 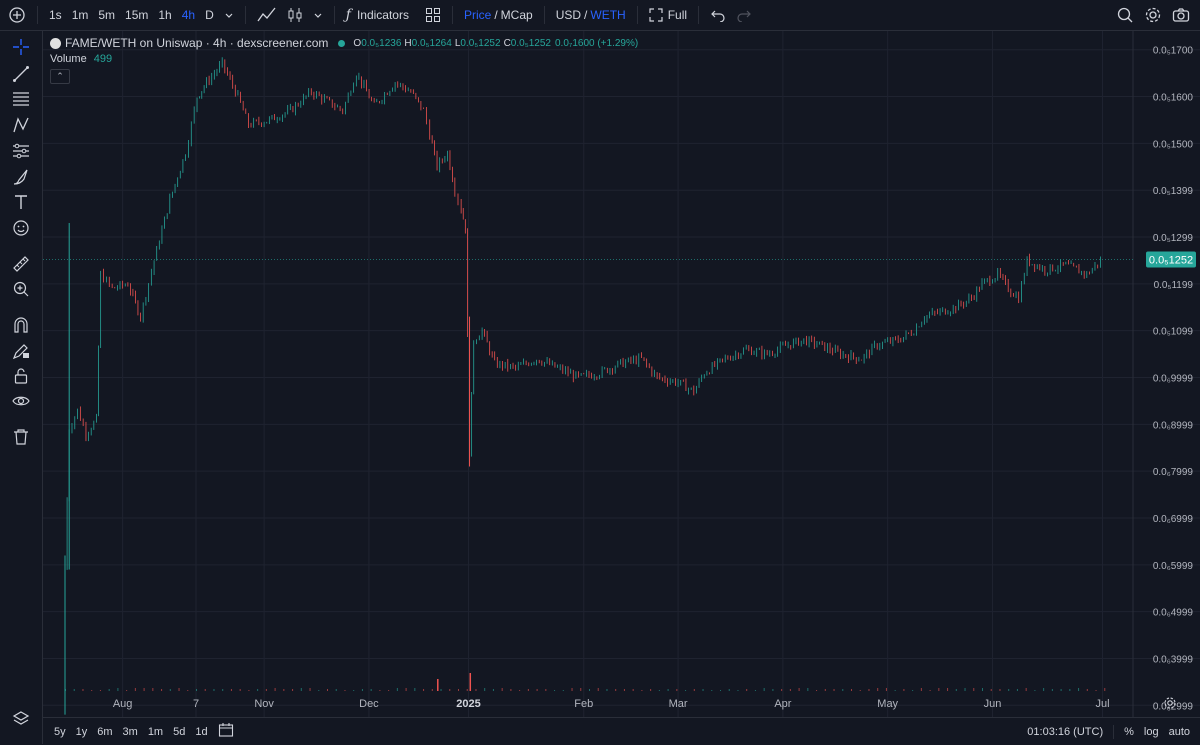 I want to click on x-tick-label: 2025, so click(x=468, y=704).